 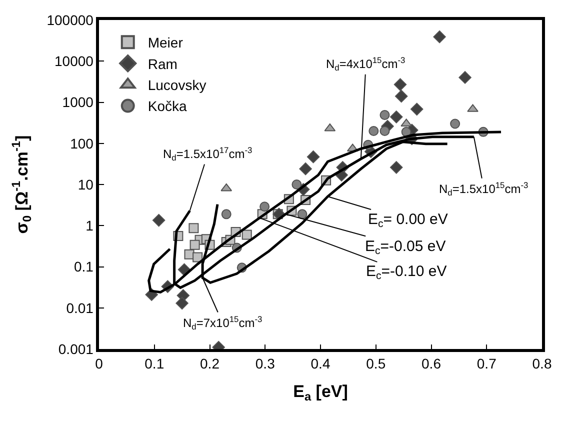 What do you see at coordinates (80, 308) in the screenshot?
I see `y-tick-label: 0.01` at bounding box center [80, 308].